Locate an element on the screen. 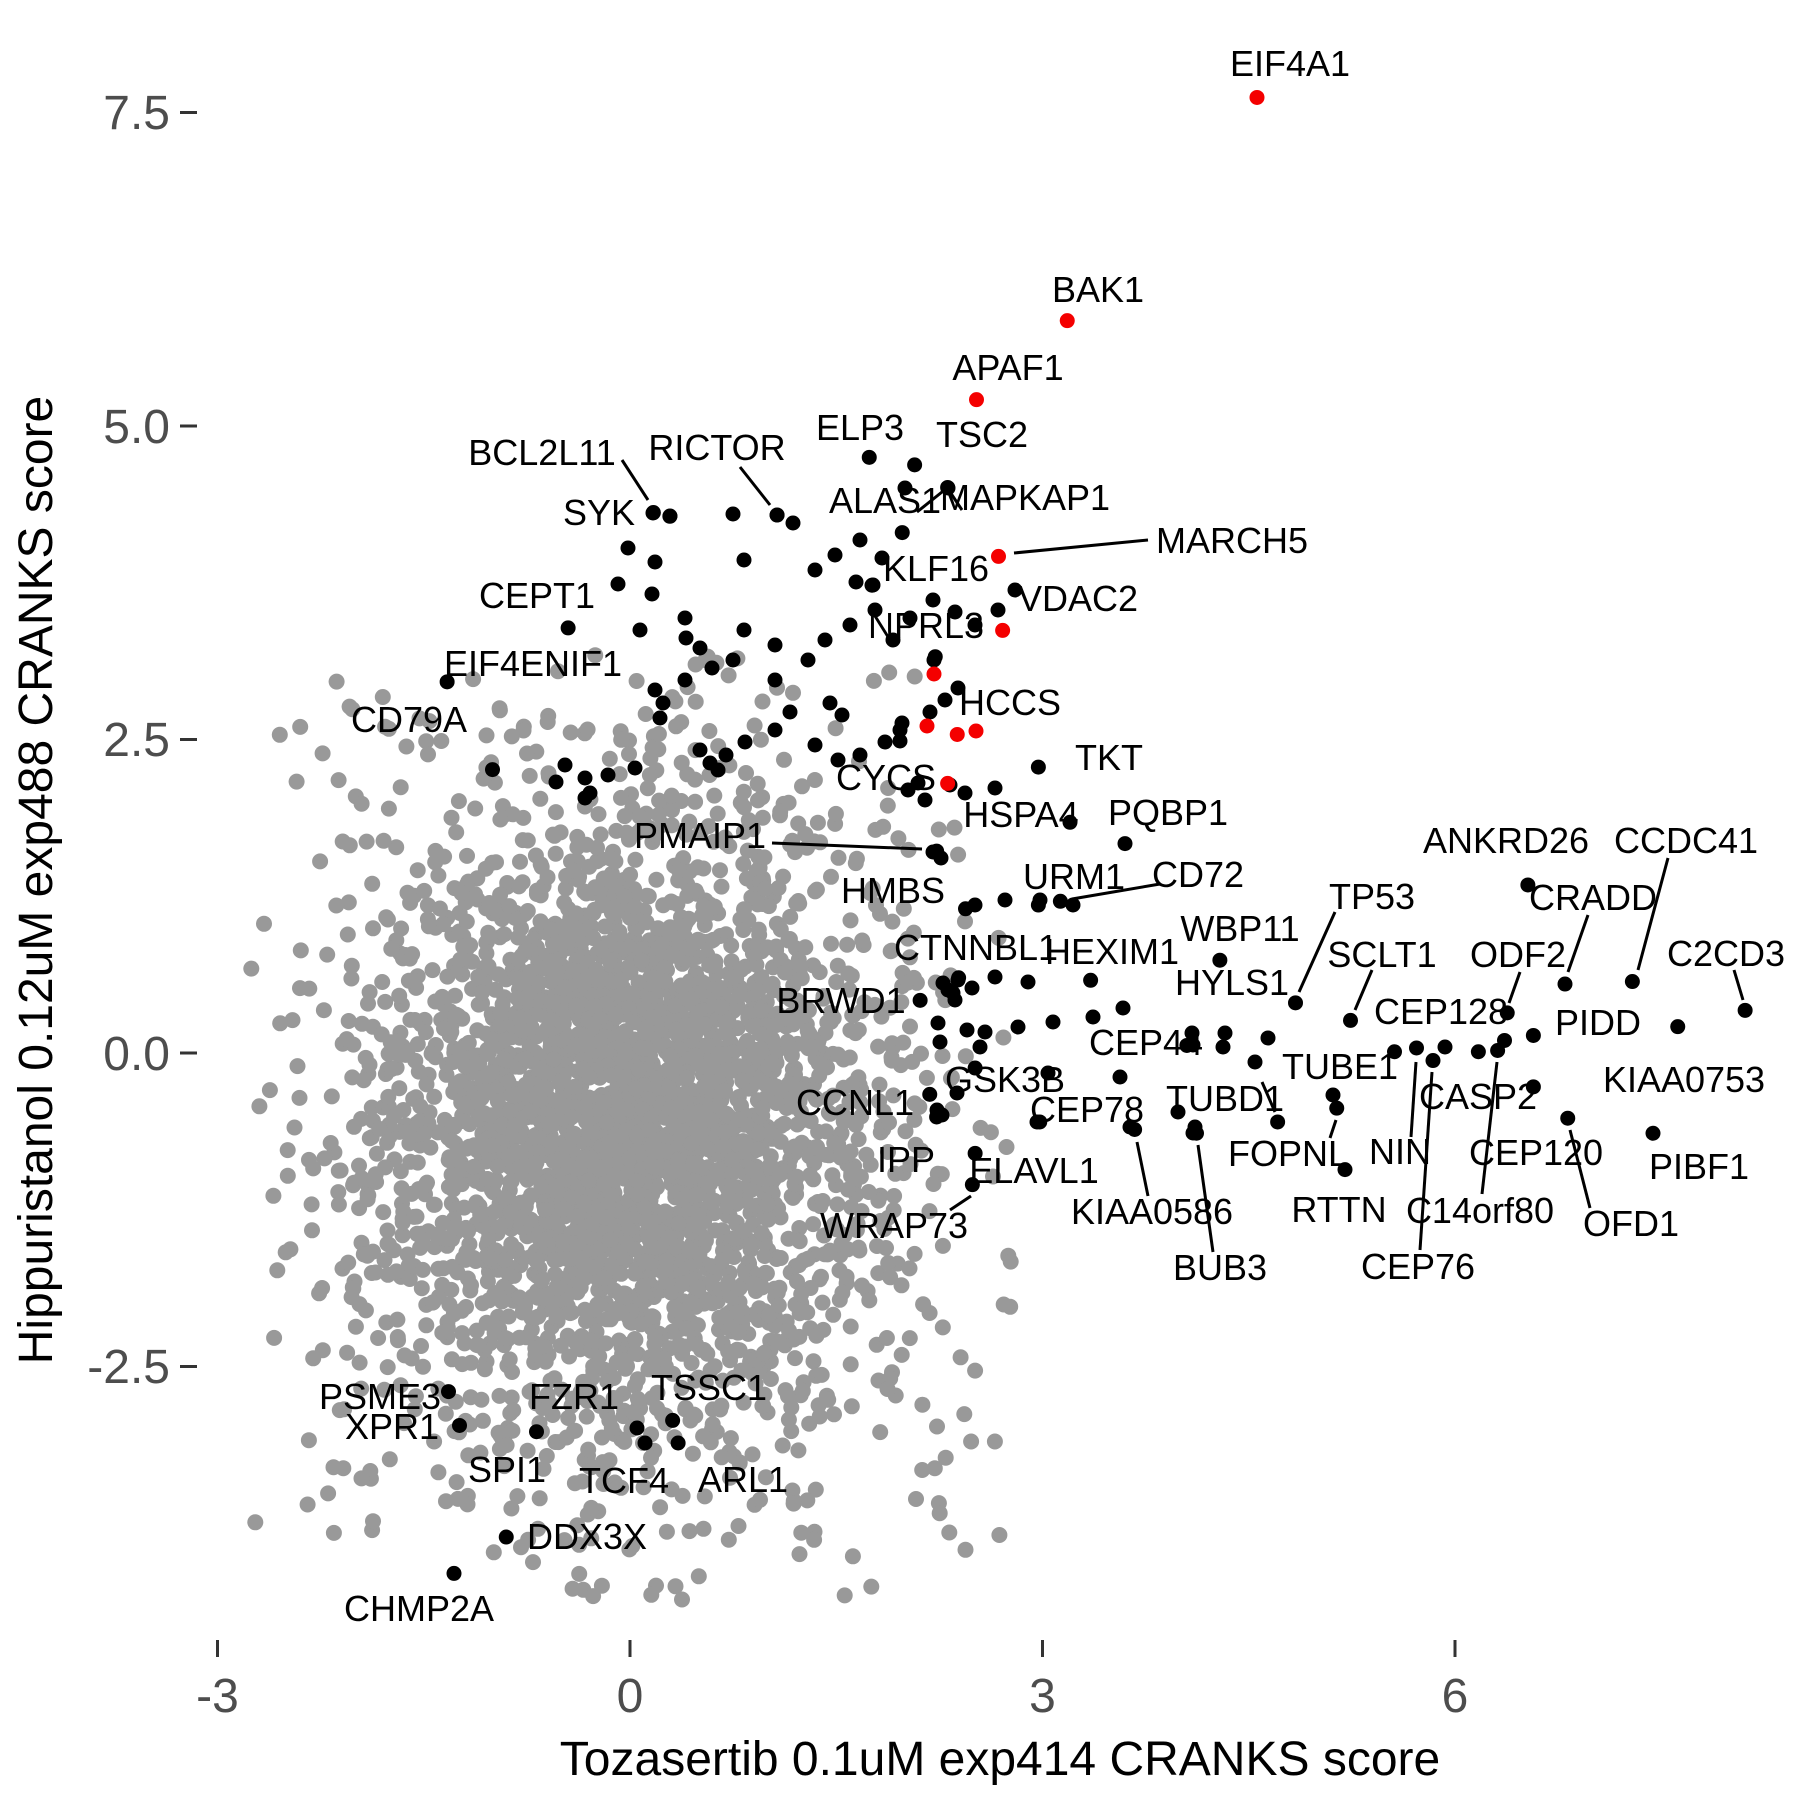 The width and height of the screenshot is (1800, 1800). gene-label-KIAA0753: KIAA0753 is located at coordinates (1684, 1079).